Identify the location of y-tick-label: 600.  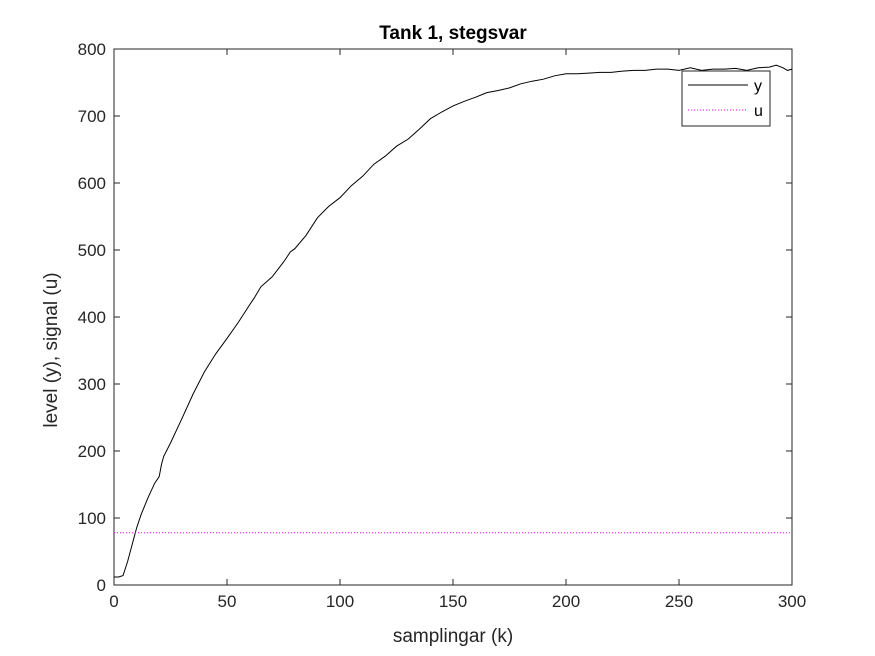
(92, 183).